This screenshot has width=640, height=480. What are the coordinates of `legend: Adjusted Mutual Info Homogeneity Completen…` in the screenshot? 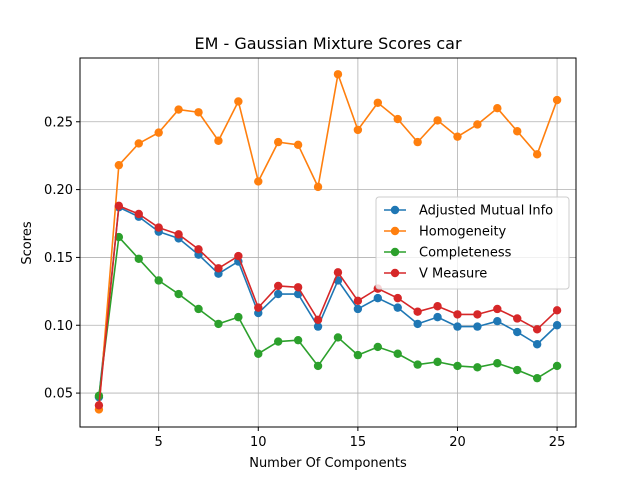 It's located at (472, 243).